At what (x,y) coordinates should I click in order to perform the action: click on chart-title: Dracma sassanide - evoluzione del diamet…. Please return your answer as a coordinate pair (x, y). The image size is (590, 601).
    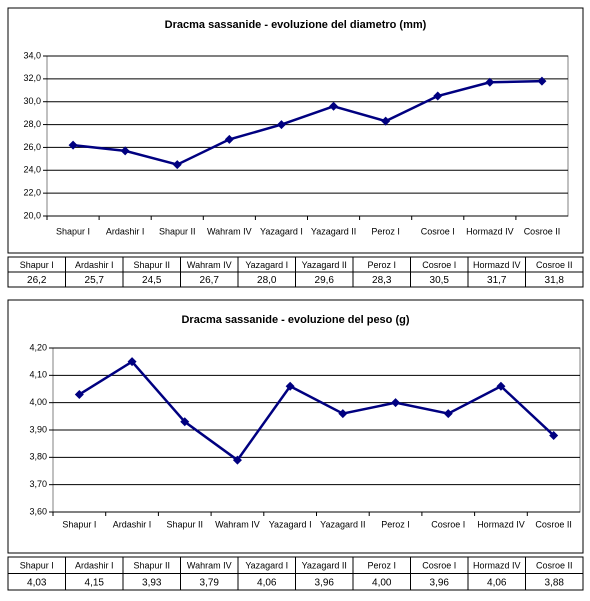
    Looking at the image, I should click on (296, 25).